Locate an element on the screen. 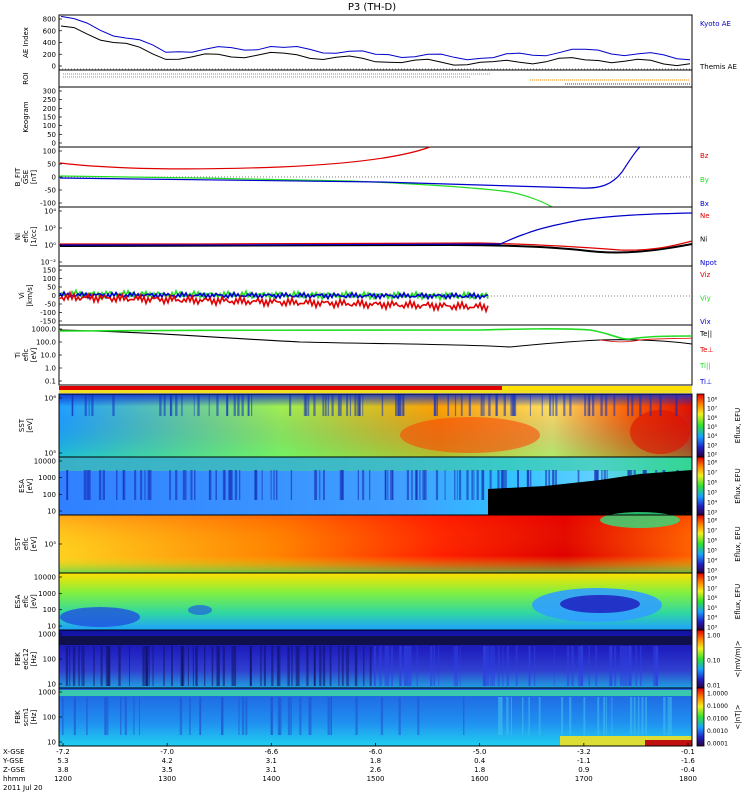 The image size is (750, 800). sst_e-ylabel-2: [eV] is located at coordinates (30, 425).